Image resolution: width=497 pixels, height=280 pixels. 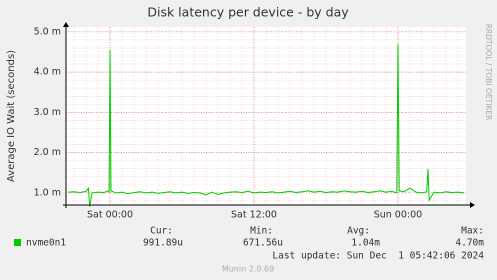 I want to click on last-update: Last update: Sun Dec 1 05:42:06 2024, so click(x=378, y=256).